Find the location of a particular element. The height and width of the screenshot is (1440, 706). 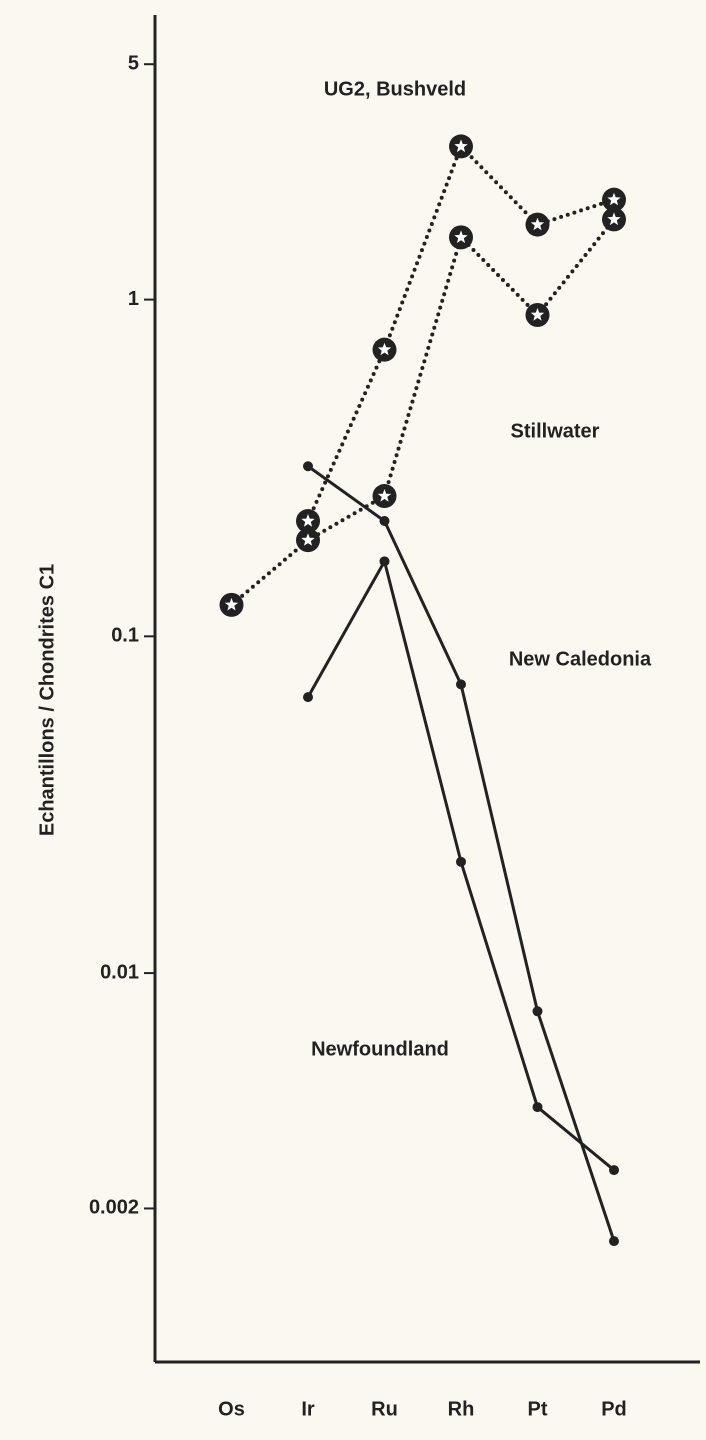

y-tick-label: 0.1 is located at coordinates (125, 636).